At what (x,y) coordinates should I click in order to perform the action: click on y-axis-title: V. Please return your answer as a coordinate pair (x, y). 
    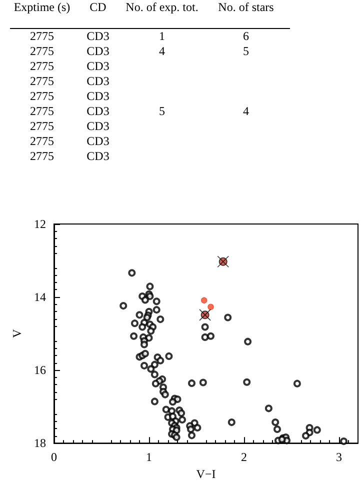
    Looking at the image, I should click on (17, 333).